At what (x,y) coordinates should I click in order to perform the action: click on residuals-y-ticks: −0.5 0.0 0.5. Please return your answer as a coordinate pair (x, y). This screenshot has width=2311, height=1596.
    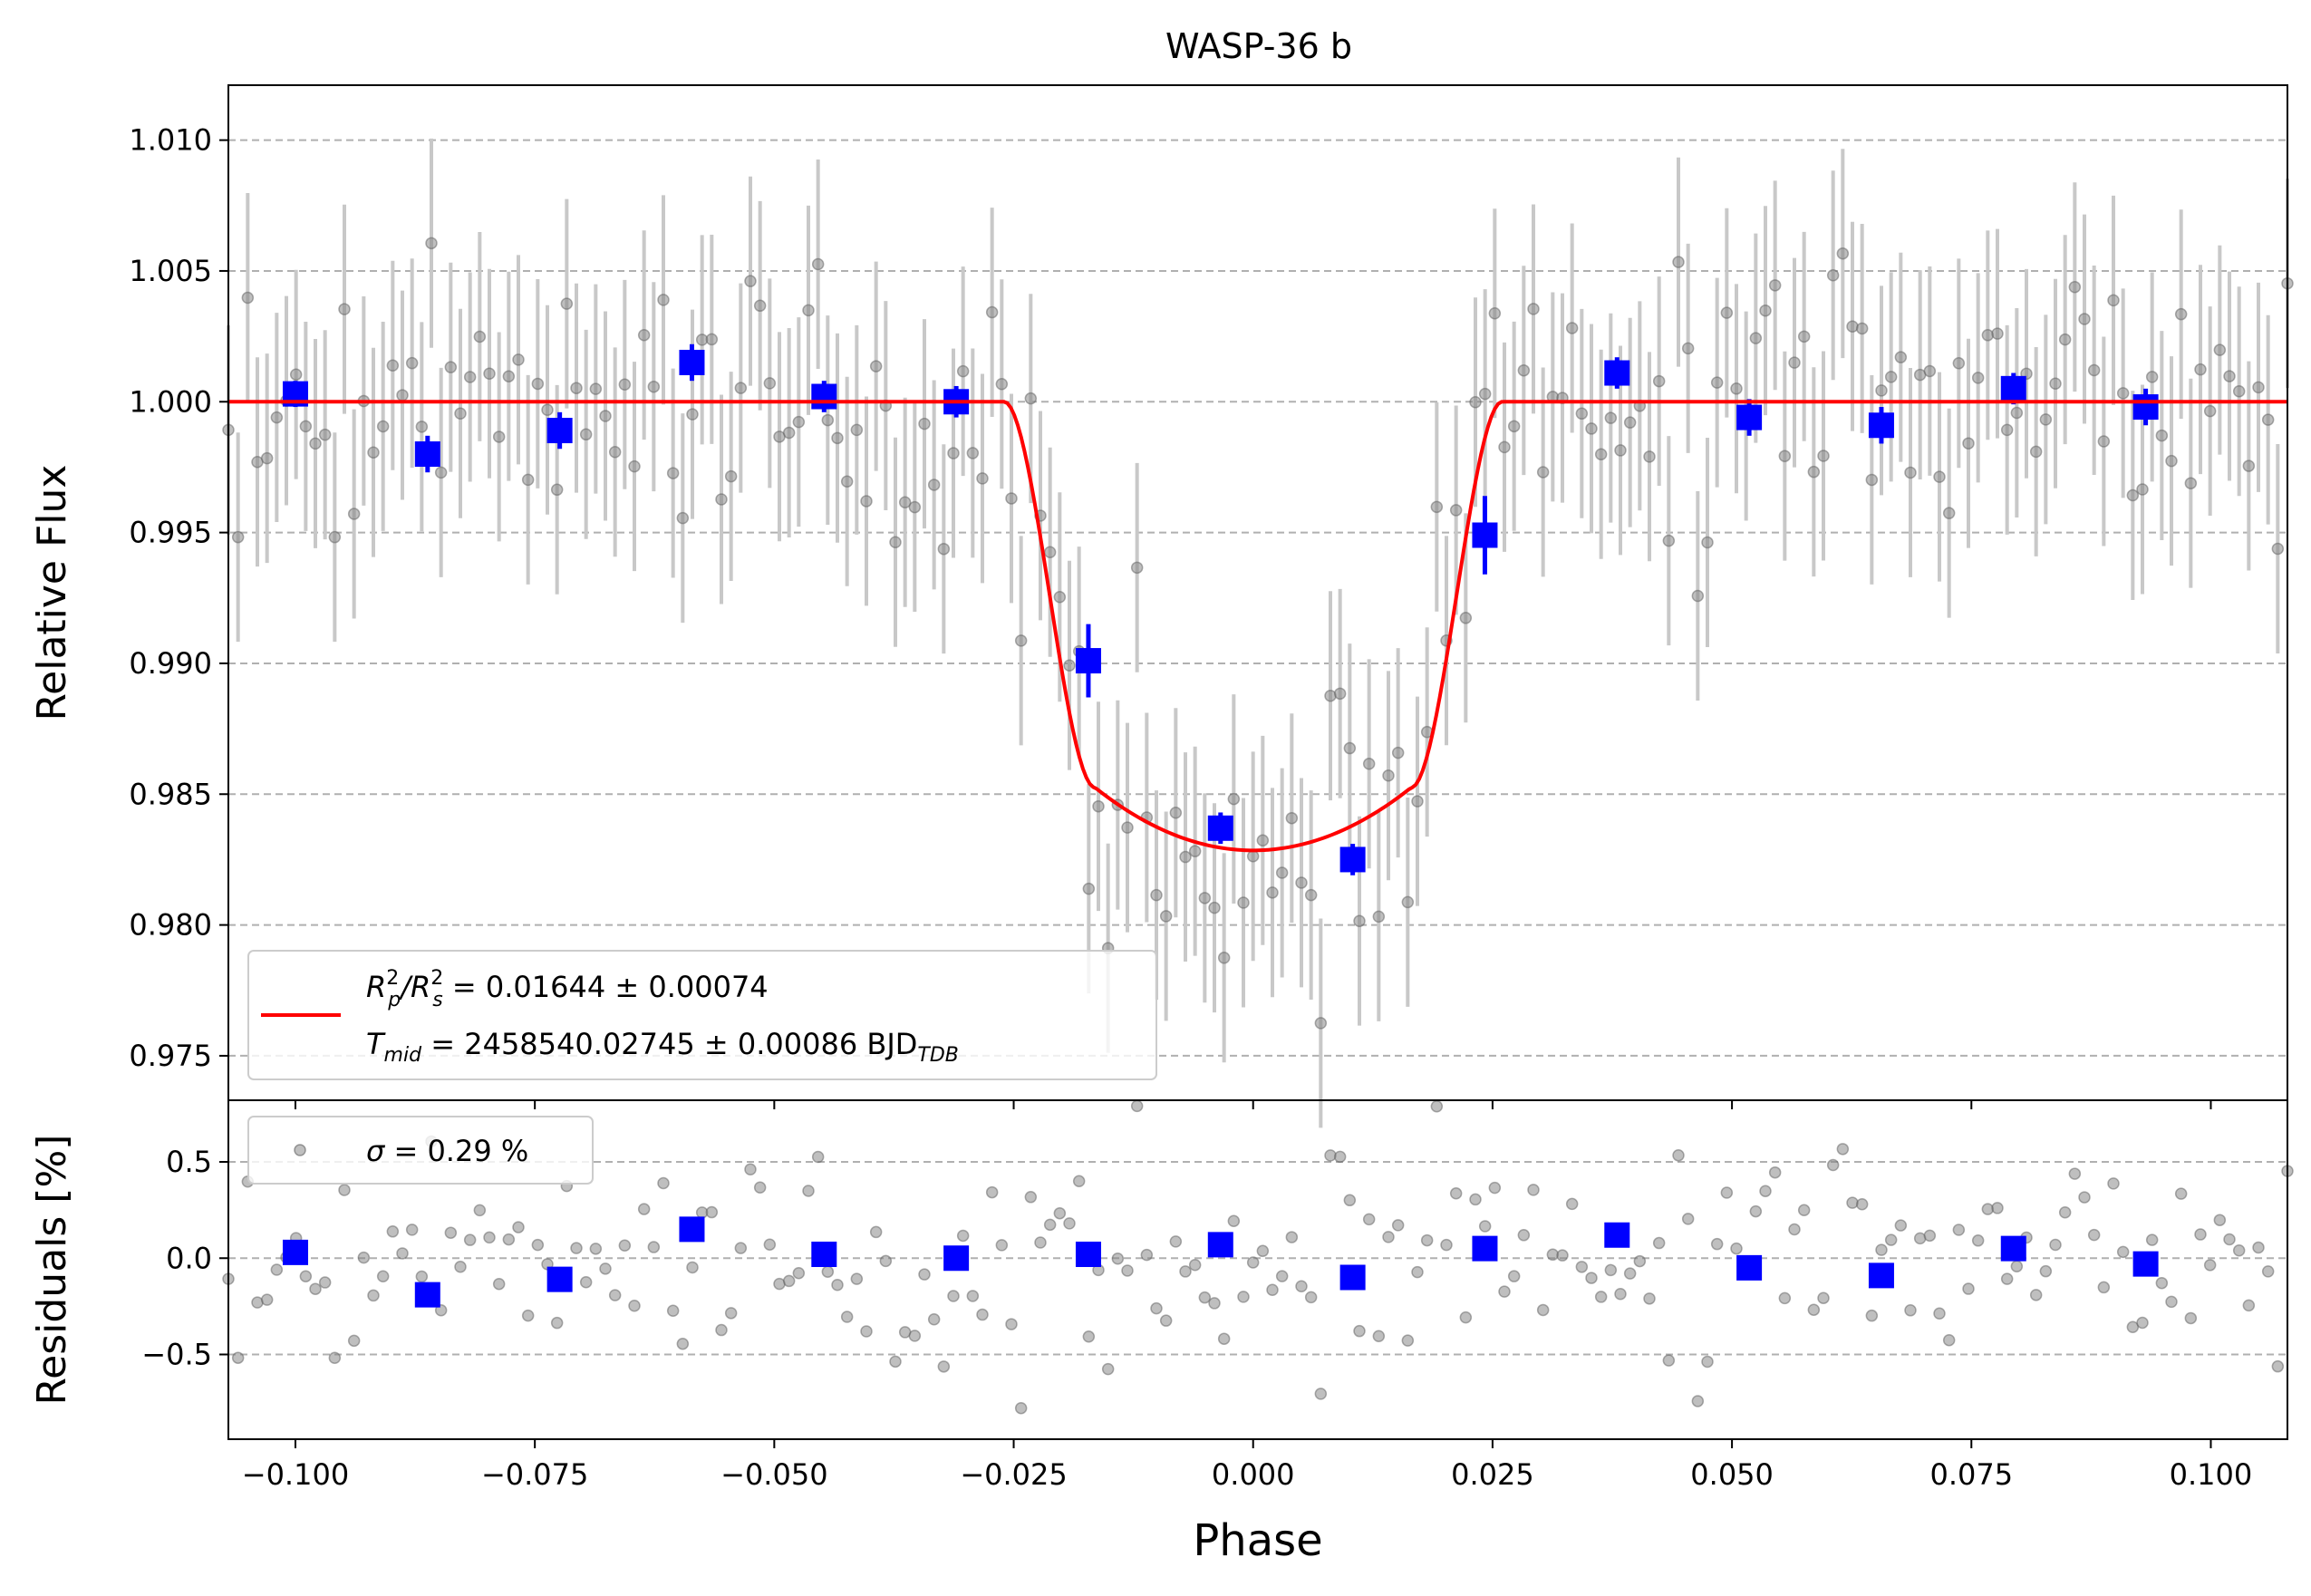
    Looking at the image, I should click on (184, 1258).